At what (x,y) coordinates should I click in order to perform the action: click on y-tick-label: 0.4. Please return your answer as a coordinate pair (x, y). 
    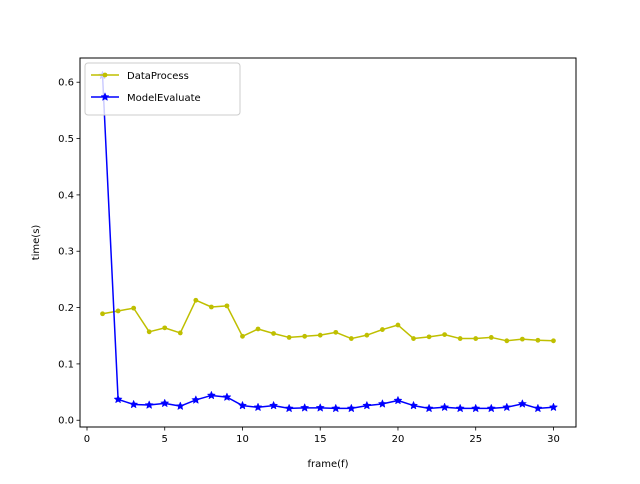
    Looking at the image, I should click on (66, 195).